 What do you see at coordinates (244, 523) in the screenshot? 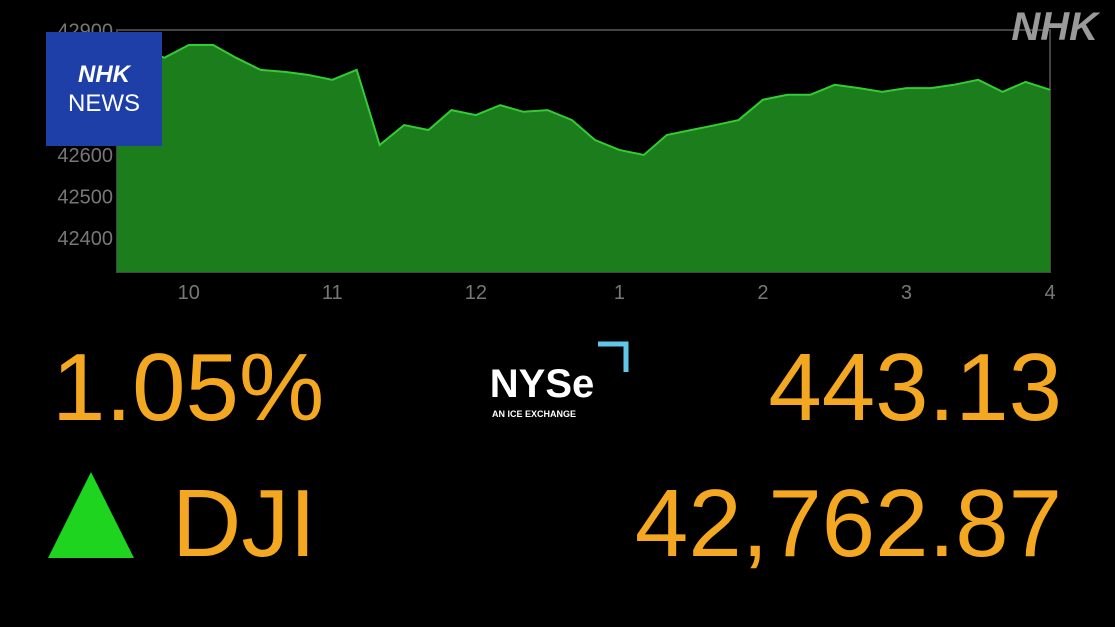
I see `symbol: DJI` at bounding box center [244, 523].